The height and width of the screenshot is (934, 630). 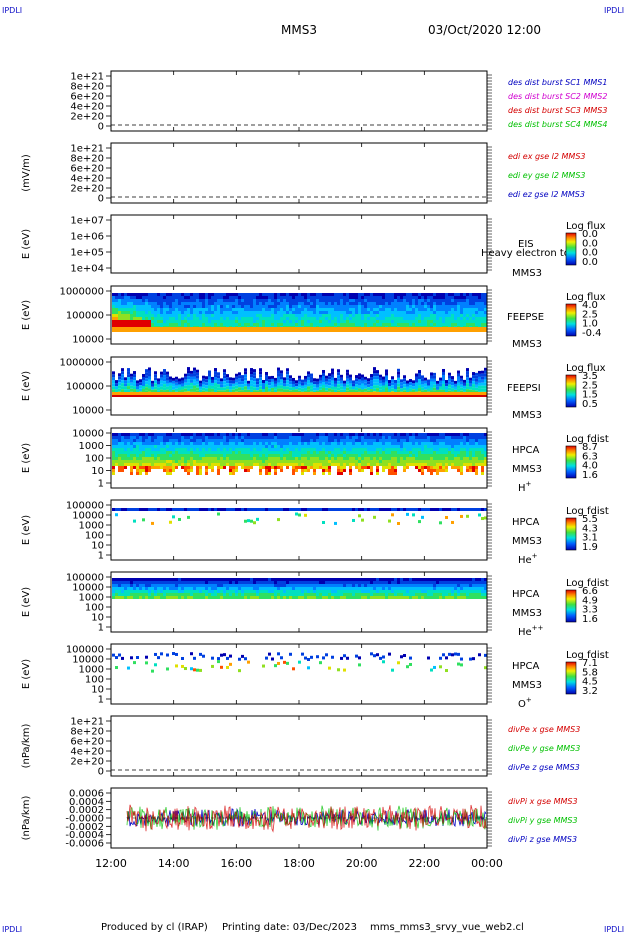 What do you see at coordinates (26, 458) in the screenshot?
I see `y-axis-label: E (eV)` at bounding box center [26, 458].